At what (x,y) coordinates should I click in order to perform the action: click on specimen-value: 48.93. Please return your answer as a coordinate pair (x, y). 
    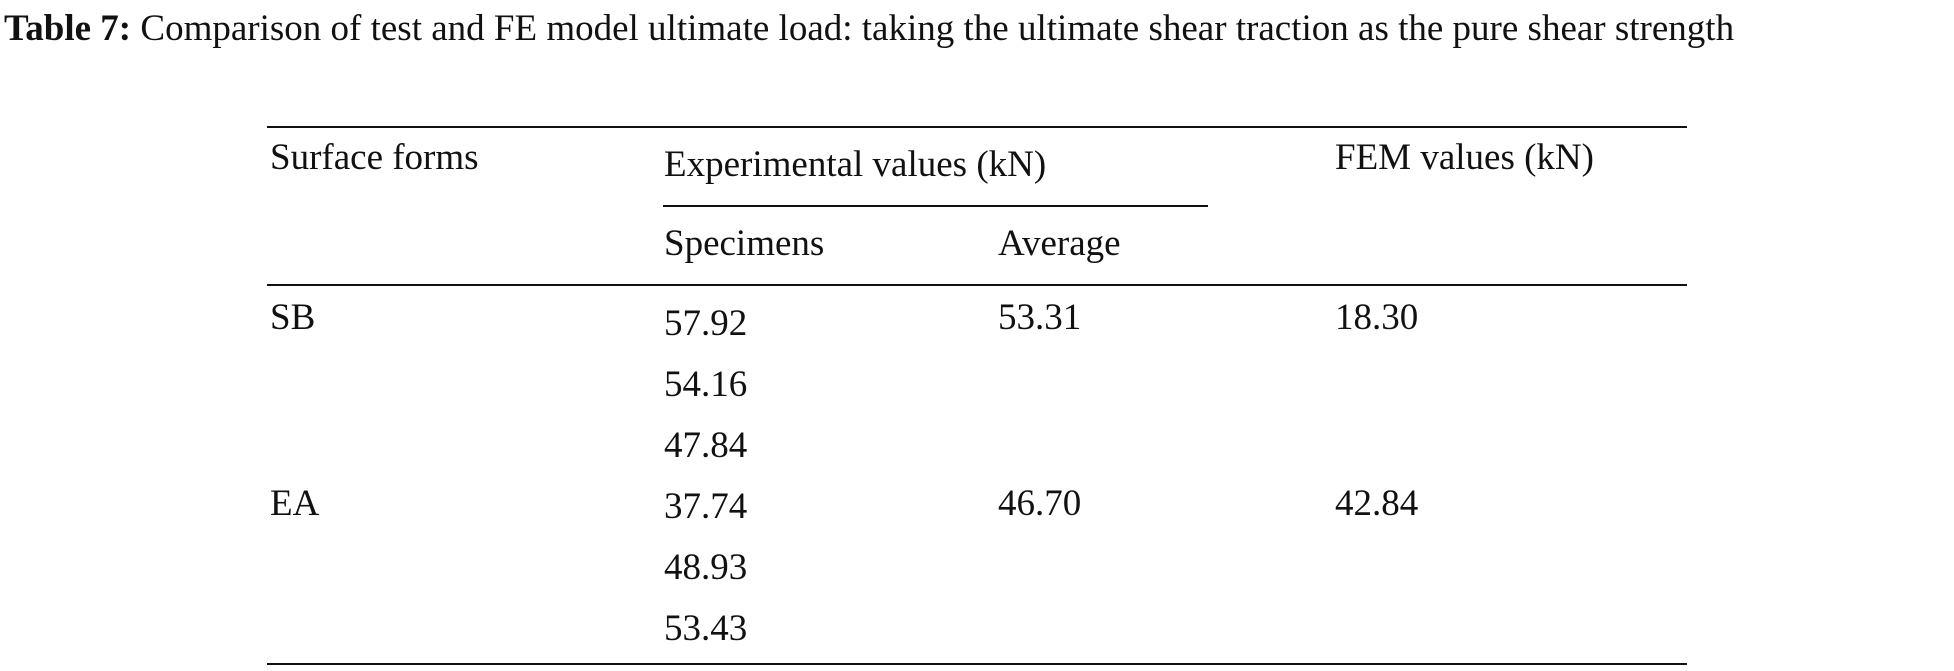
    Looking at the image, I should click on (706, 567).